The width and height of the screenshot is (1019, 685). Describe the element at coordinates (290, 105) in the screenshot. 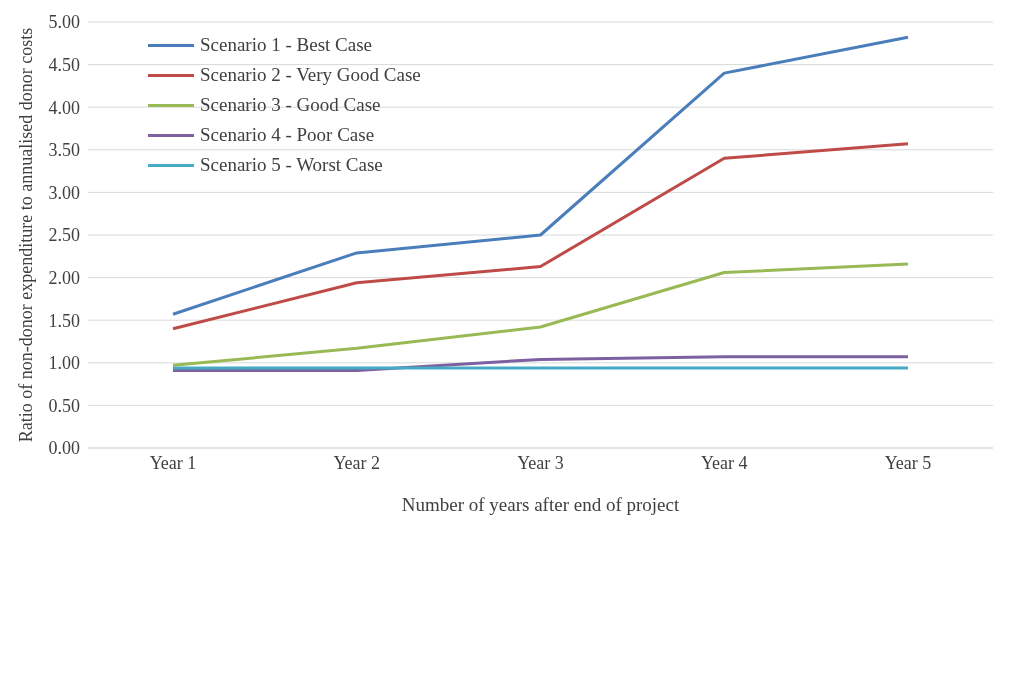

I see `legend-label: Scenario 3 - Good Case` at that location.